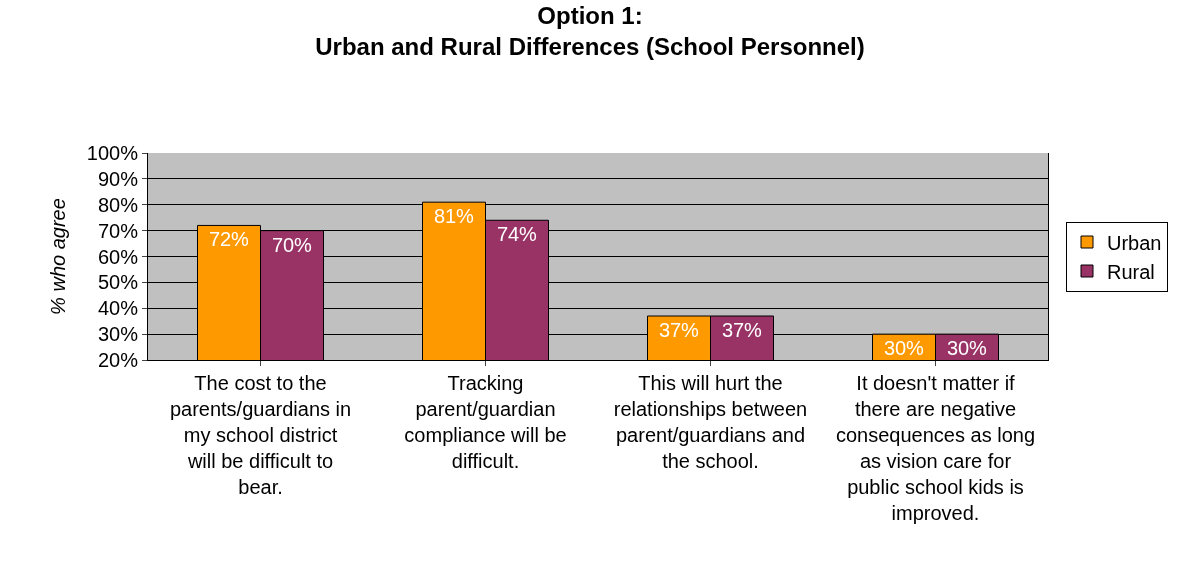  I want to click on x-tick-label: This will hurt the relationships between parent/guardians and the school., so click(710, 422).